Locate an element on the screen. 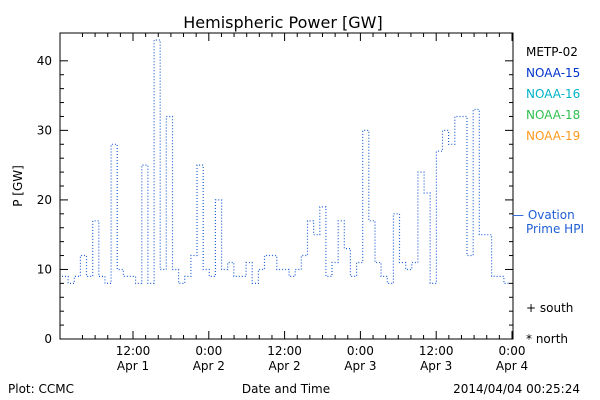 The image size is (600, 400). legend: METP-02 NOAA-15 NOAA-16 NOAA-18 NOAA-19 is located at coordinates (553, 94).